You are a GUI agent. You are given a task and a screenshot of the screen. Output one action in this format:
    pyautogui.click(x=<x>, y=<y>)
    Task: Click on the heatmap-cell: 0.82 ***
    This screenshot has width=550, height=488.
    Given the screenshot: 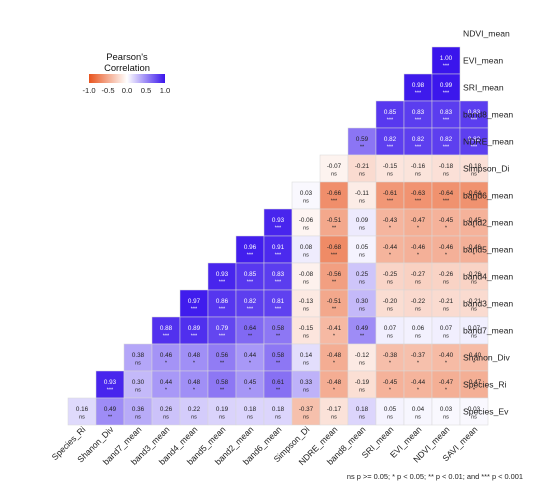 What is the action you would take?
    pyautogui.click(x=418, y=141)
    